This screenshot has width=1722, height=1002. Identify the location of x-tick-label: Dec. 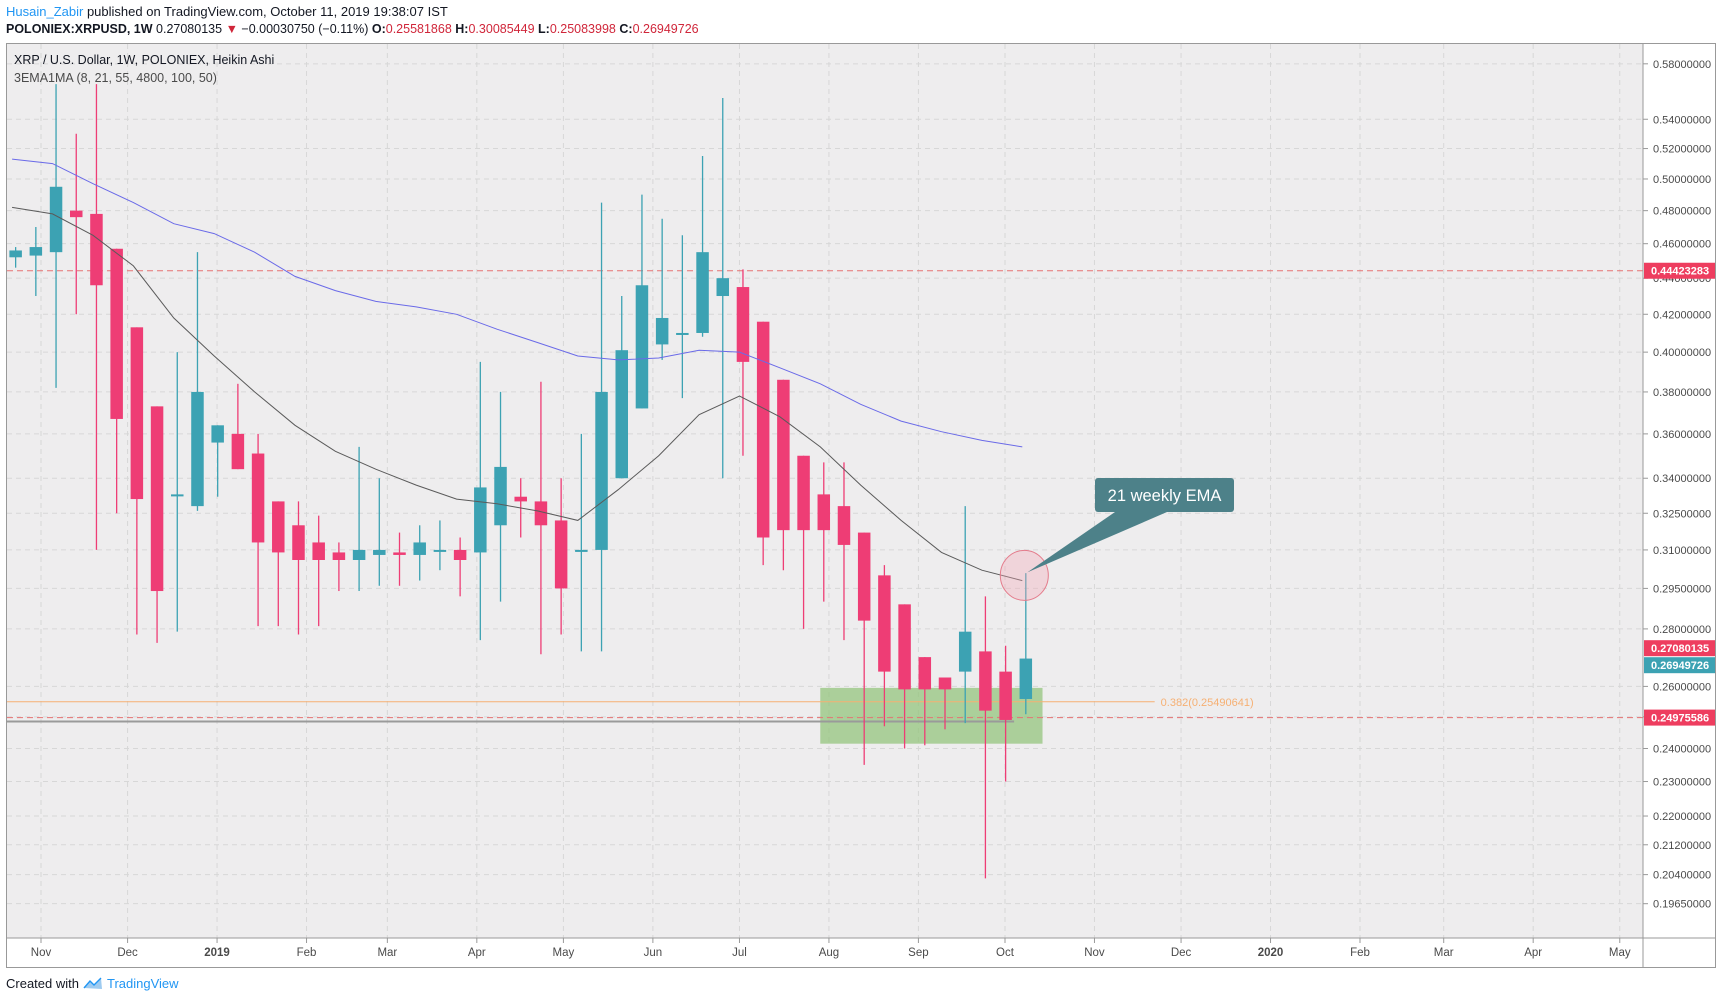
(1181, 953).